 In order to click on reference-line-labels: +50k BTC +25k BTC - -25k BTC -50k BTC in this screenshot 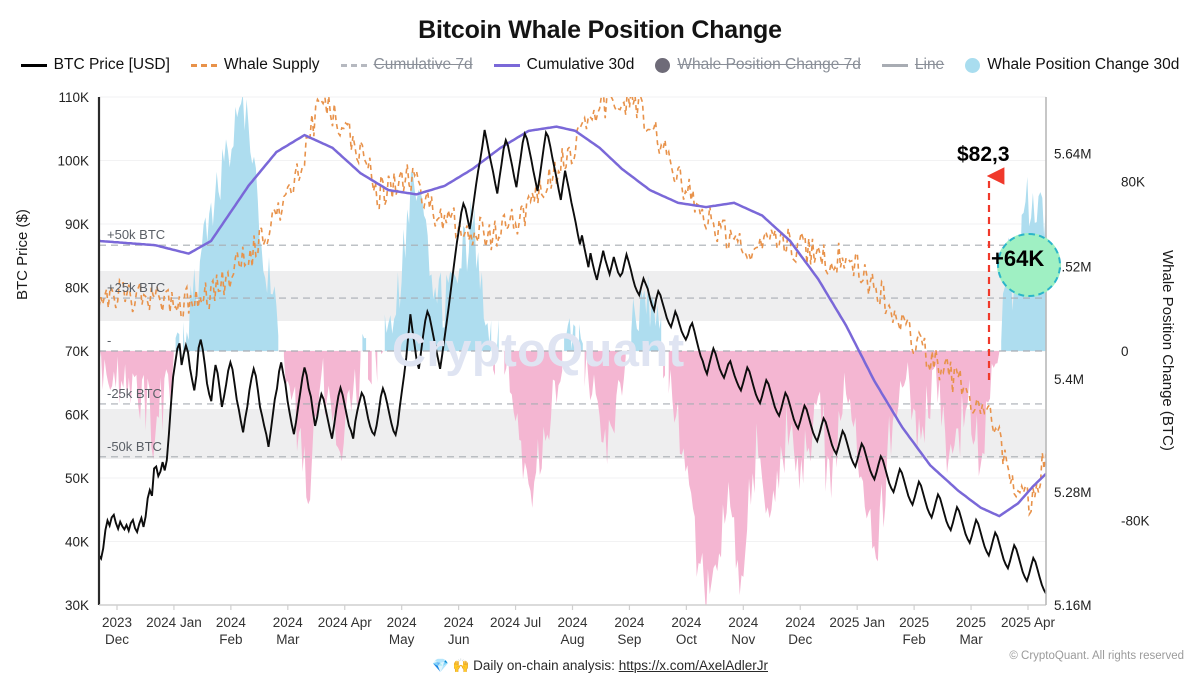, I will do `click(136, 340)`.